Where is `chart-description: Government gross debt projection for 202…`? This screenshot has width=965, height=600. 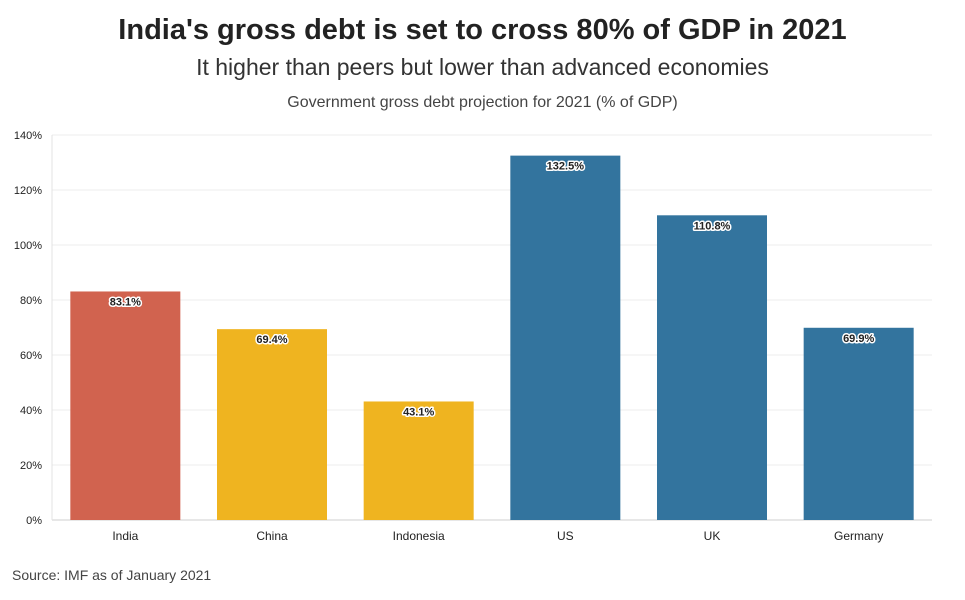 chart-description: Government gross debt projection for 202… is located at coordinates (482, 102).